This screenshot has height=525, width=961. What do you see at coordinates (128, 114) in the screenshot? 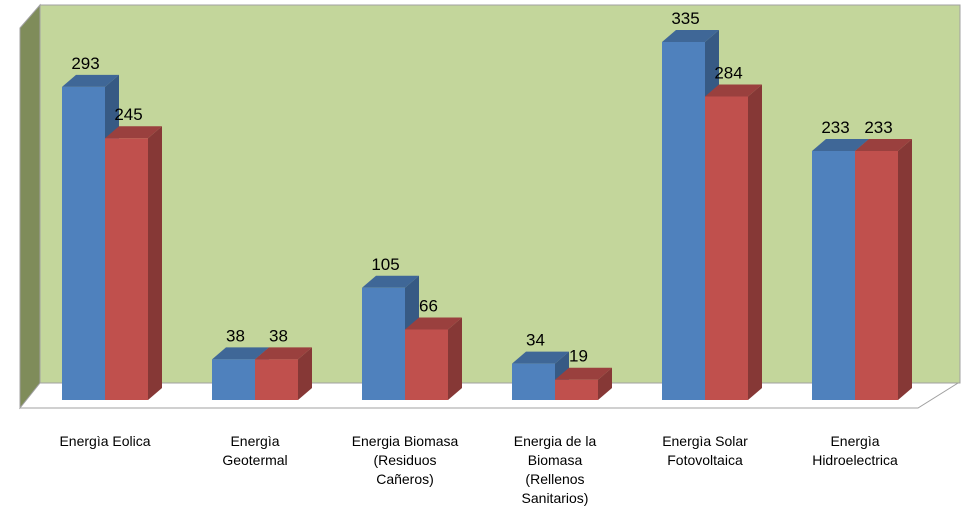
I see `value-label: 245` at bounding box center [128, 114].